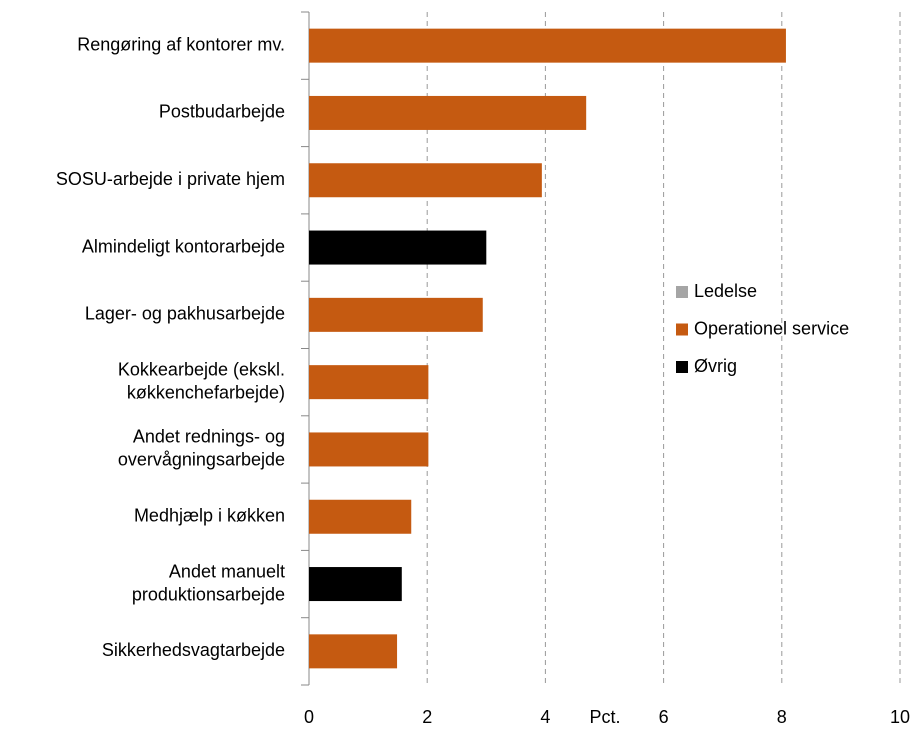 The width and height of the screenshot is (916, 731). What do you see at coordinates (771, 328) in the screenshot?
I see `legend-label: Operationel service` at bounding box center [771, 328].